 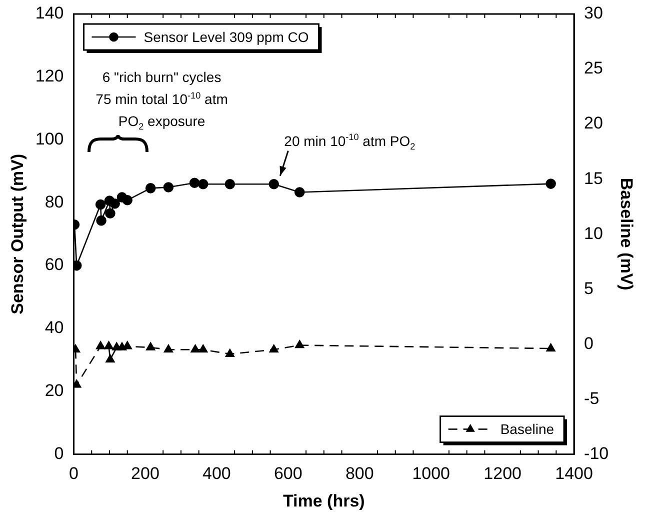 What do you see at coordinates (59, 453) in the screenshot?
I see `y-tick-label: 0` at bounding box center [59, 453].